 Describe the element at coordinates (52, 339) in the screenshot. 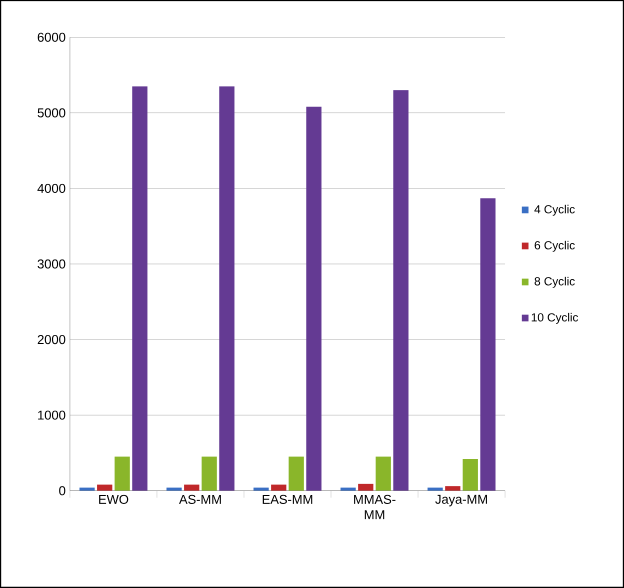

I see `y-tick-label: 2000` at that location.